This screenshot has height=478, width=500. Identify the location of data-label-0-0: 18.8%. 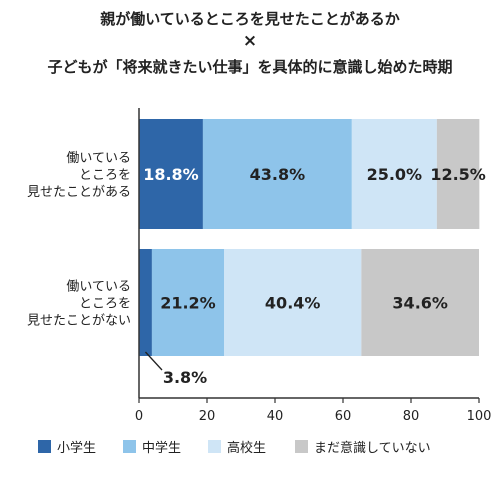
(171, 174).